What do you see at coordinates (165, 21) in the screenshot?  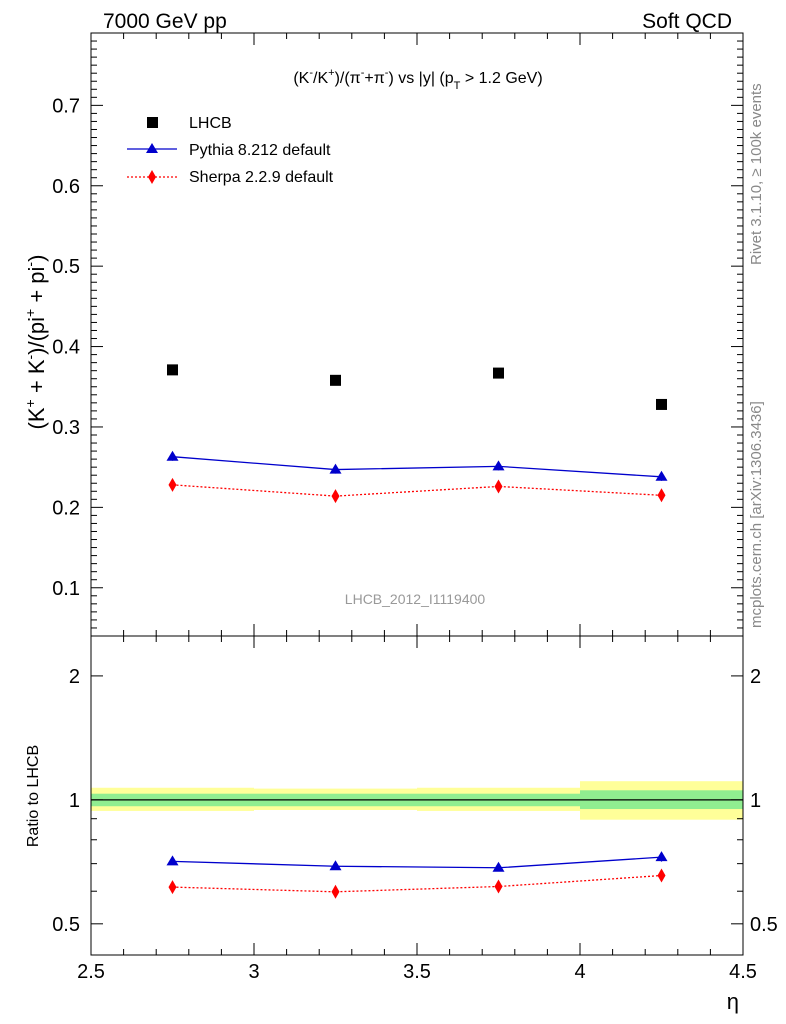 I see `header-left: 7000 GeV pp` at bounding box center [165, 21].